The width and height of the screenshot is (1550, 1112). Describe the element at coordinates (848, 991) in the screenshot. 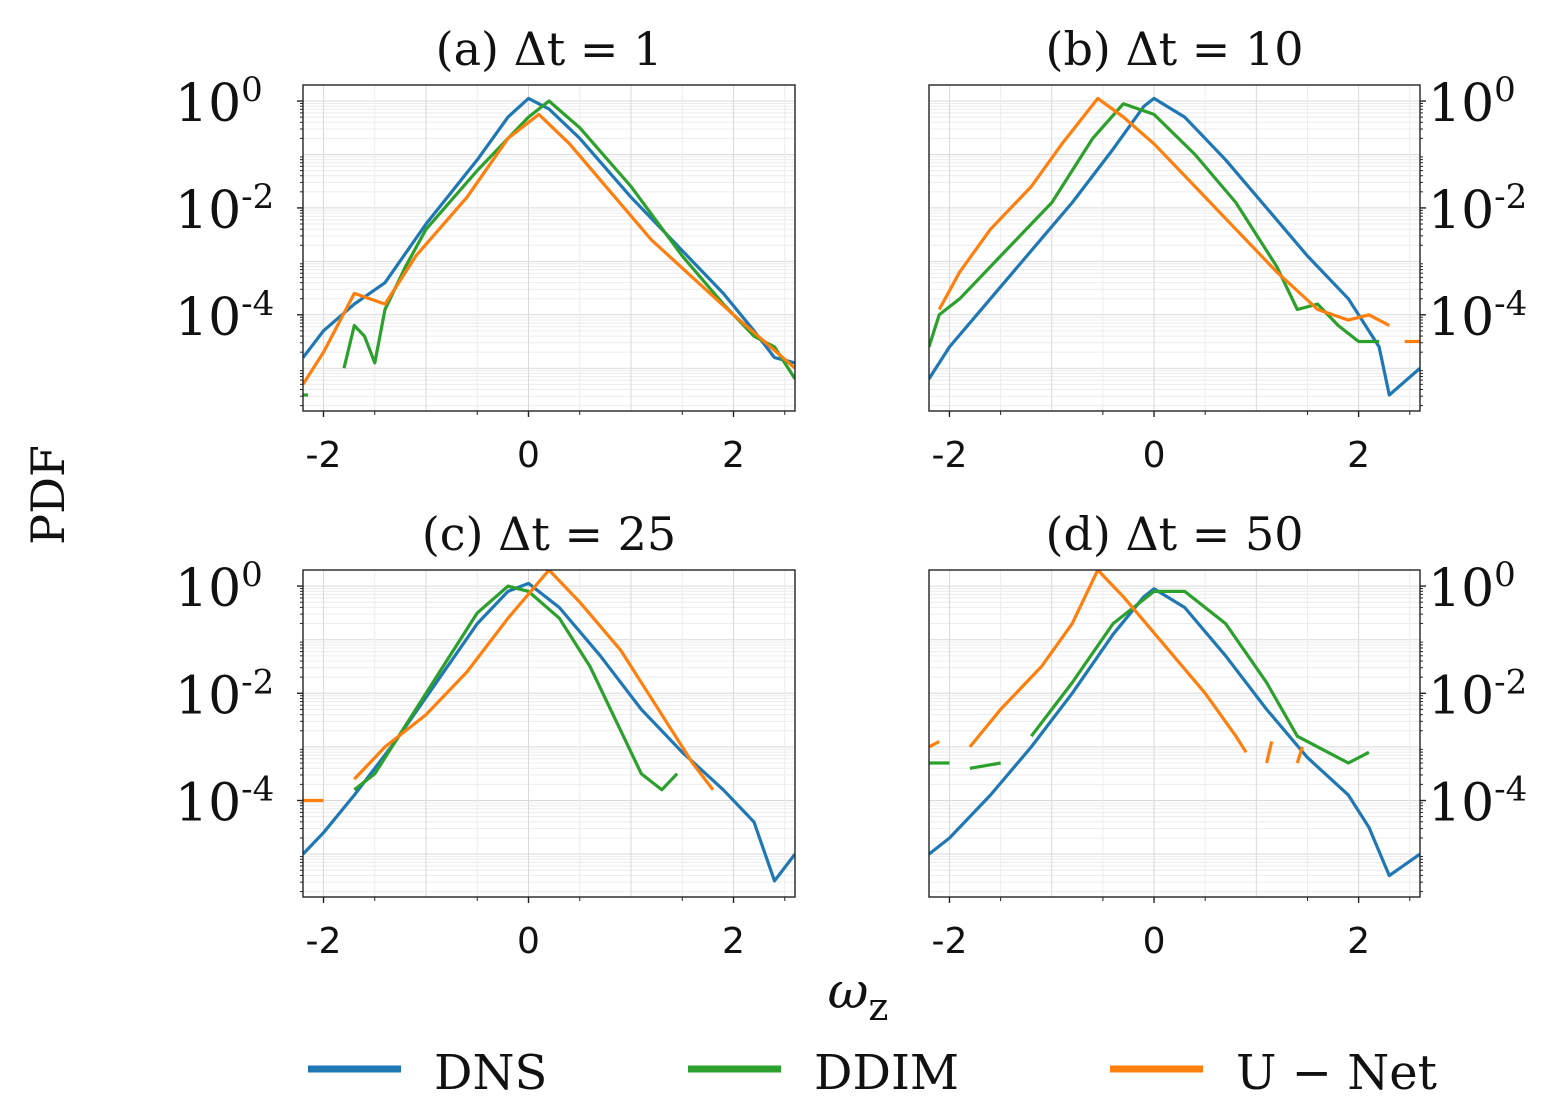

I see `x-axis-label-symbol: ω` at that location.